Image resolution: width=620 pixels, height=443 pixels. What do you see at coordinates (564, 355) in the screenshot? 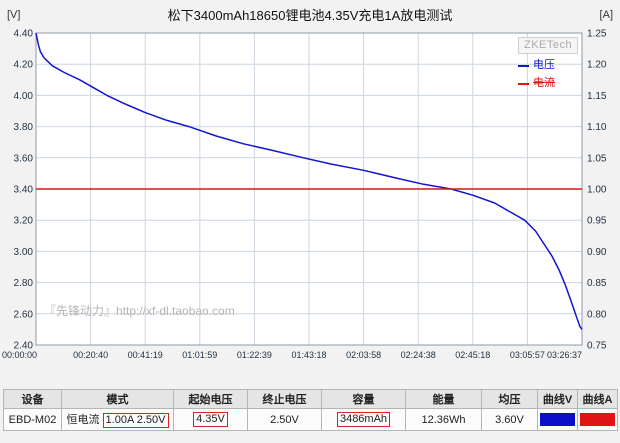
I see `svg-text: 03:26:37` at bounding box center [564, 355].